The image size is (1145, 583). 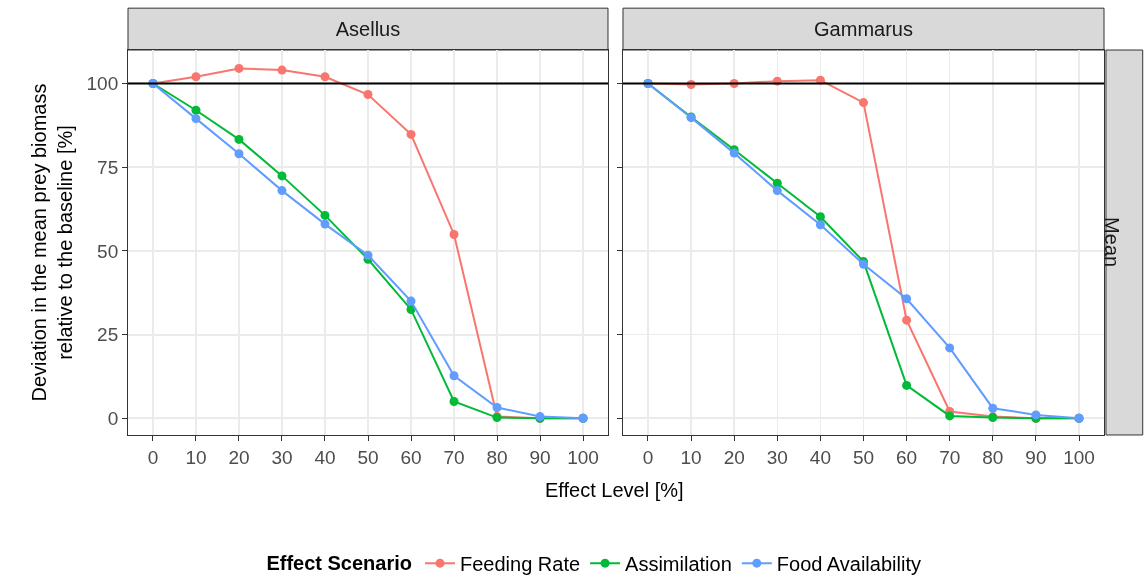 I want to click on chart-title: Asellus, so click(x=368, y=29).